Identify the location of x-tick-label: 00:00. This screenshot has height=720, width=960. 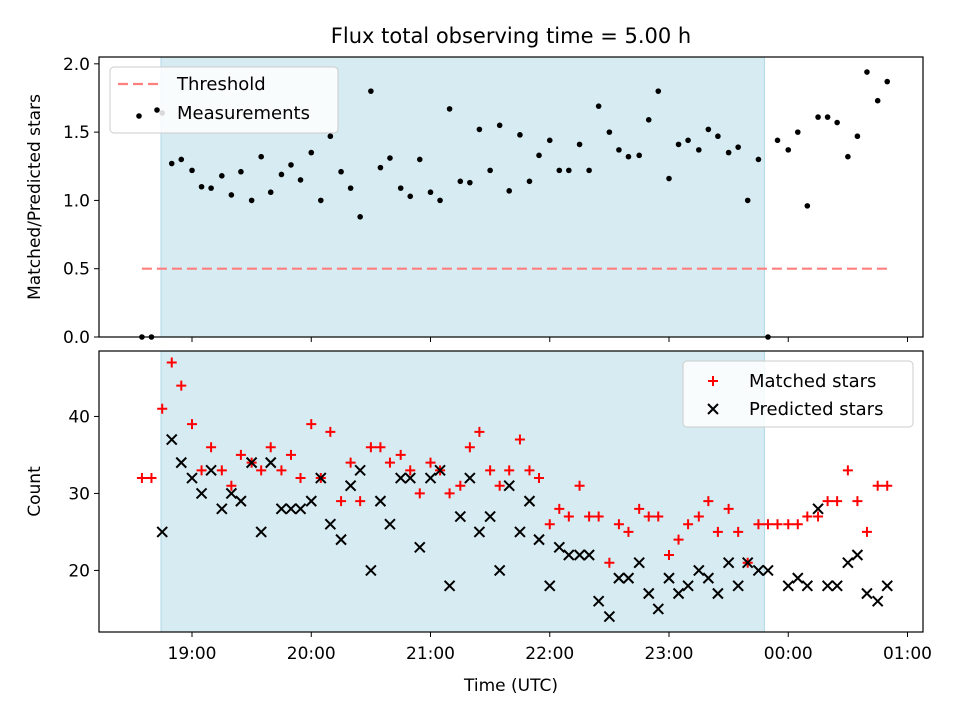
(788, 654).